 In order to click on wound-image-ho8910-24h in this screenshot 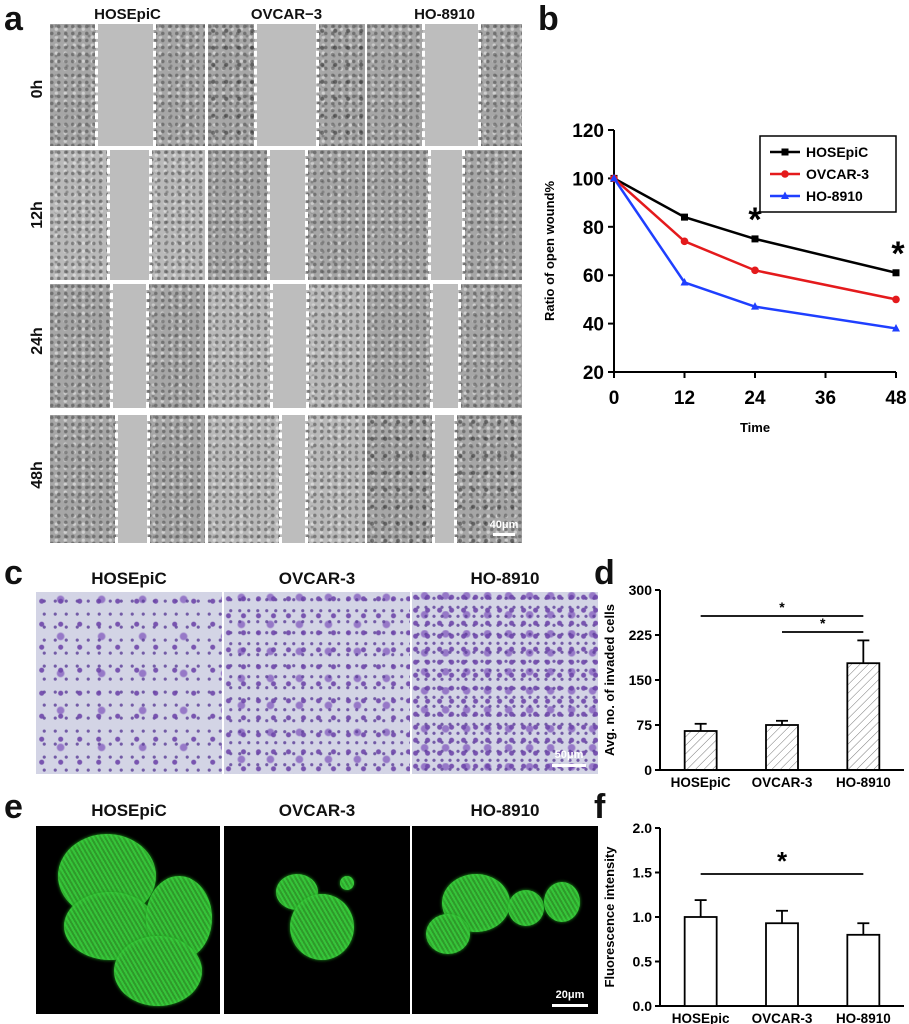, I will do `click(444, 346)`.